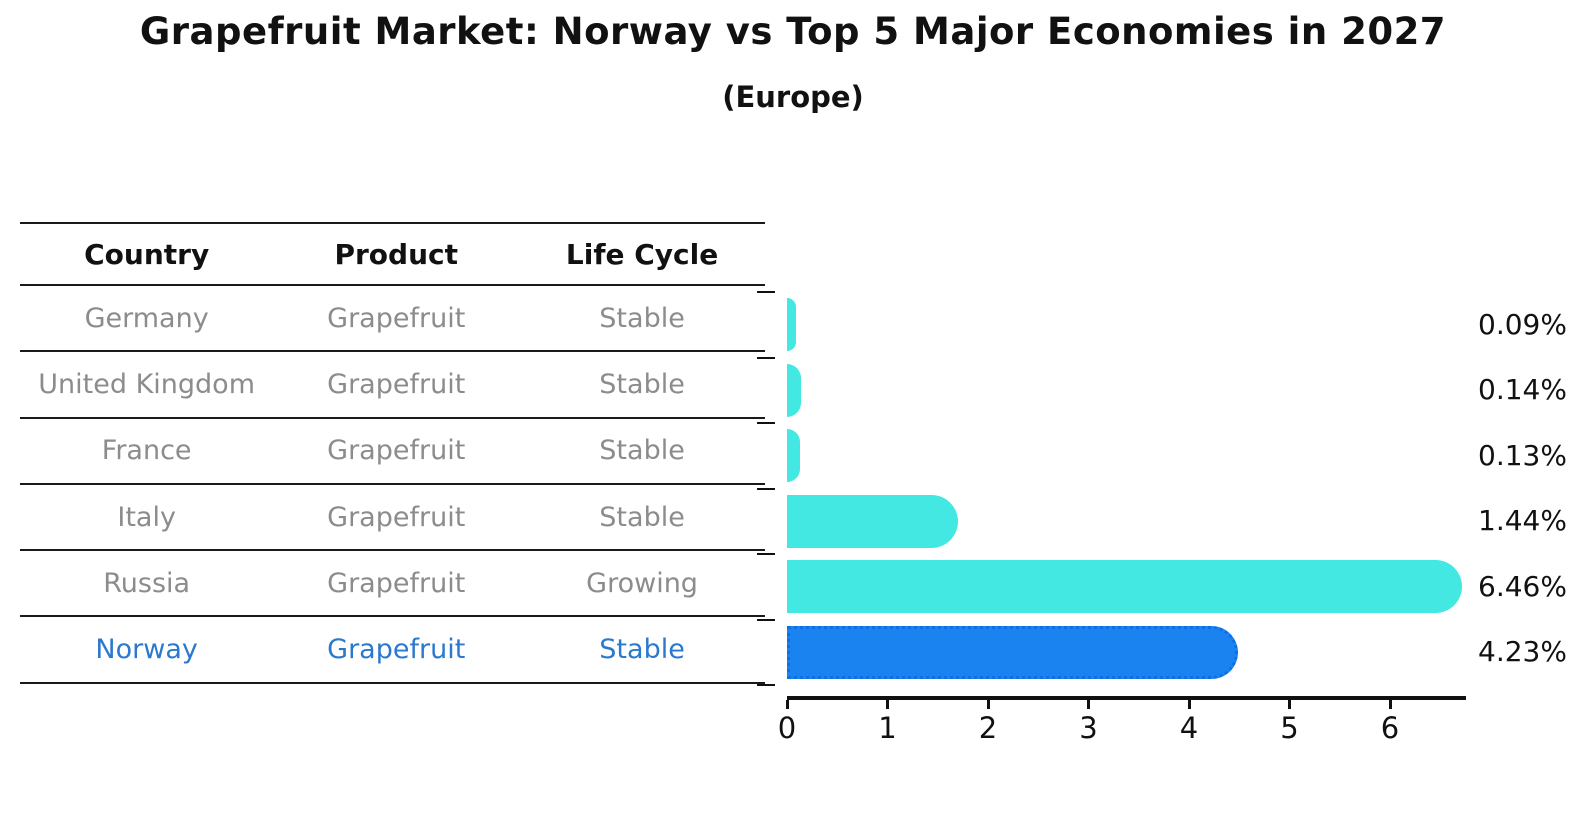 The image size is (1586, 823). What do you see at coordinates (1125, 587) in the screenshot?
I see `bar-russia` at bounding box center [1125, 587].